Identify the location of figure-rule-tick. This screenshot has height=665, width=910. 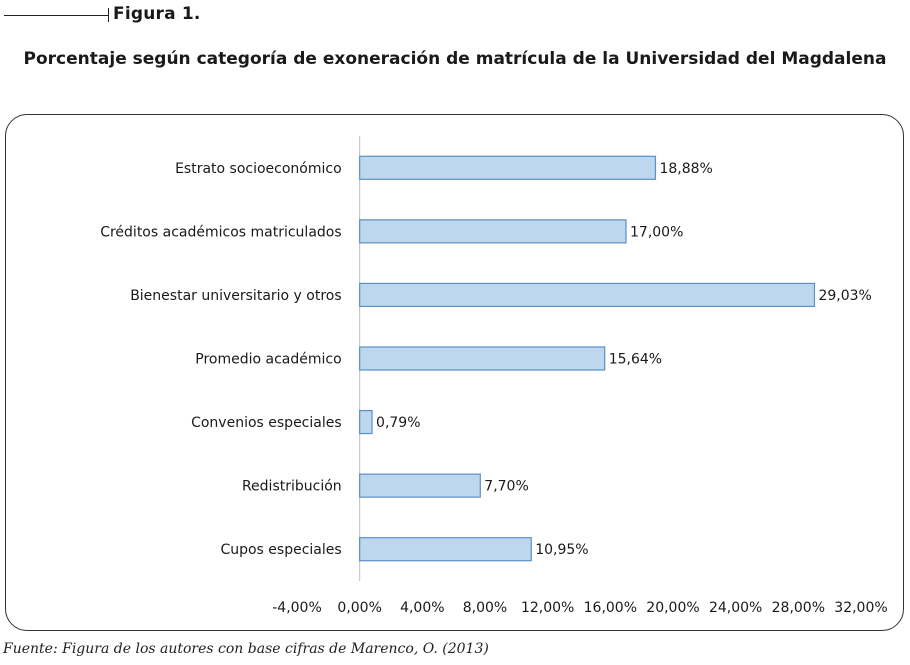
(108, 15).